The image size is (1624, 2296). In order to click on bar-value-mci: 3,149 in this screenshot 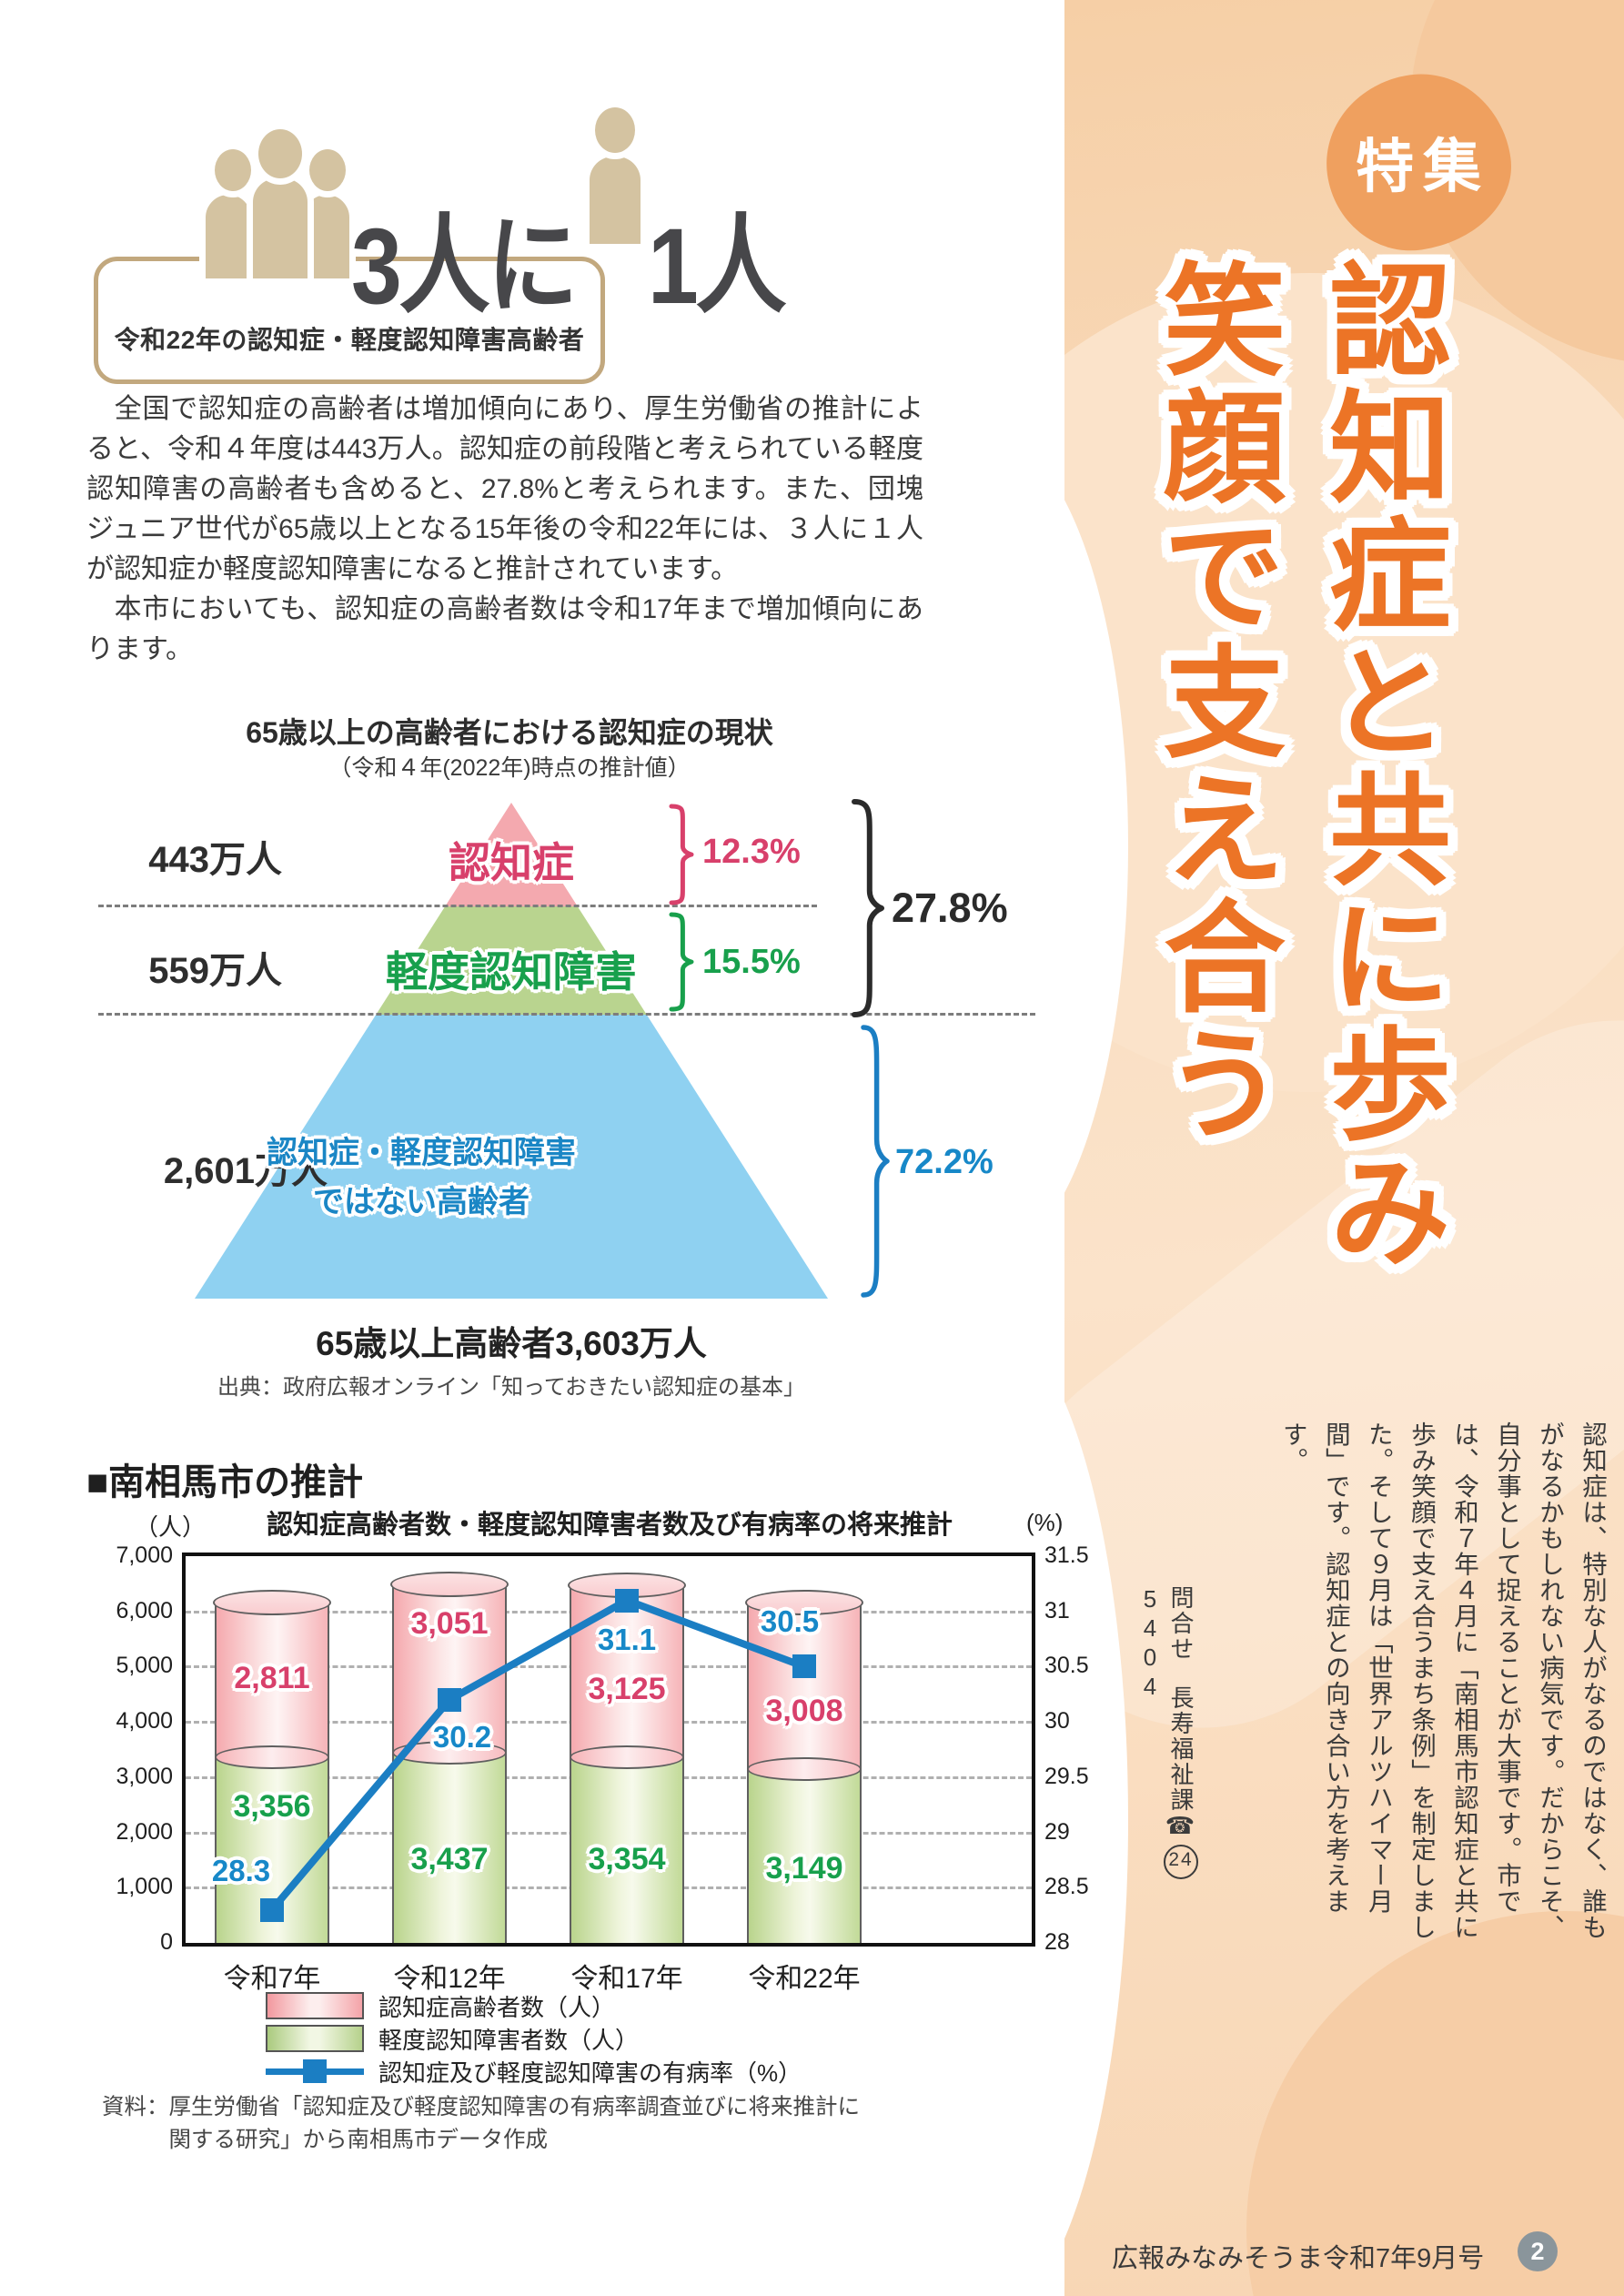, I will do `click(804, 1869)`.